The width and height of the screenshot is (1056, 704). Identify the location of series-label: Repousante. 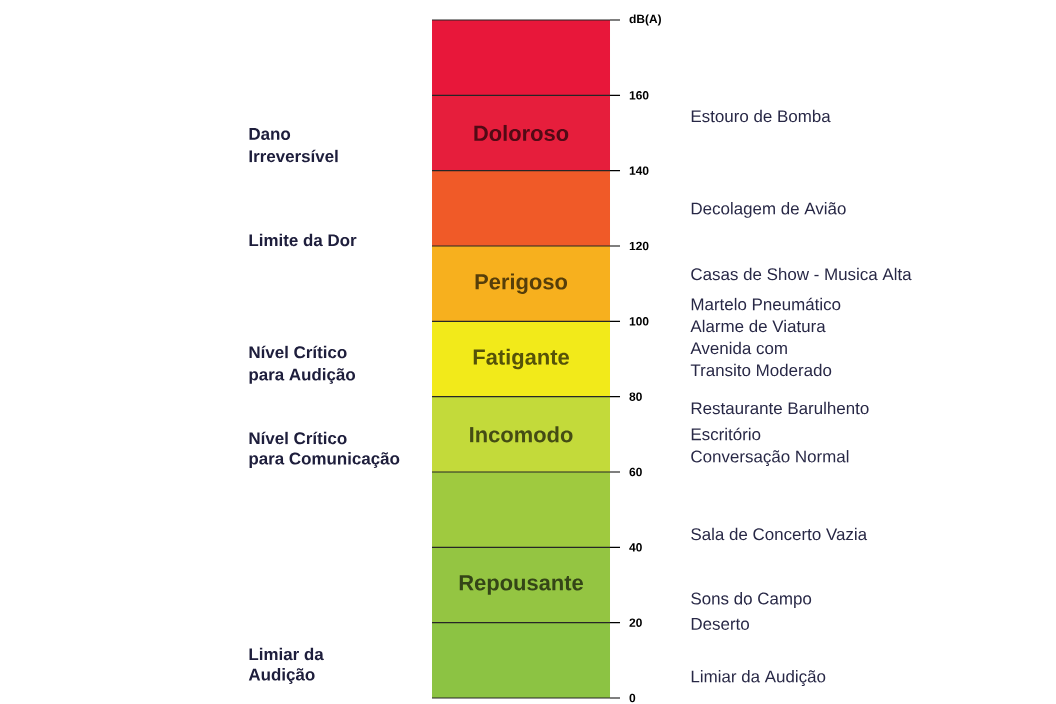
(521, 585).